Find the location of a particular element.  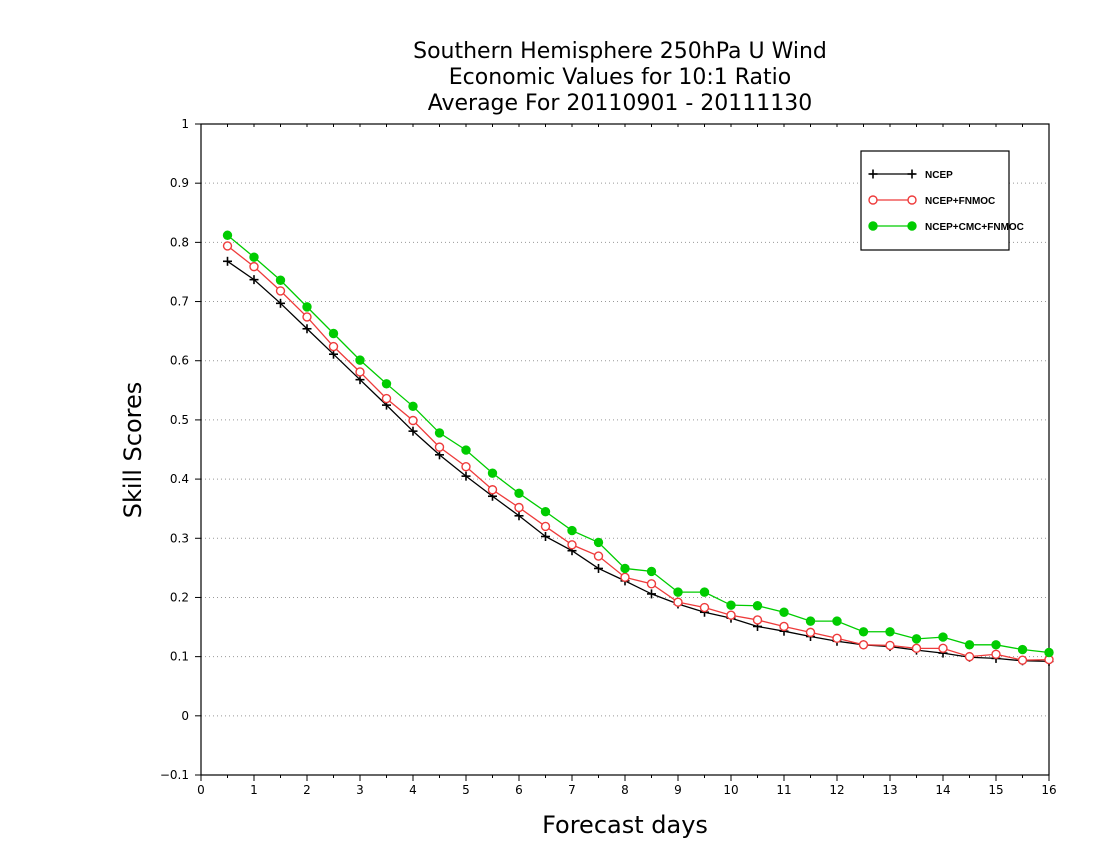

y-tick-label: 0.8 is located at coordinates (179, 242).